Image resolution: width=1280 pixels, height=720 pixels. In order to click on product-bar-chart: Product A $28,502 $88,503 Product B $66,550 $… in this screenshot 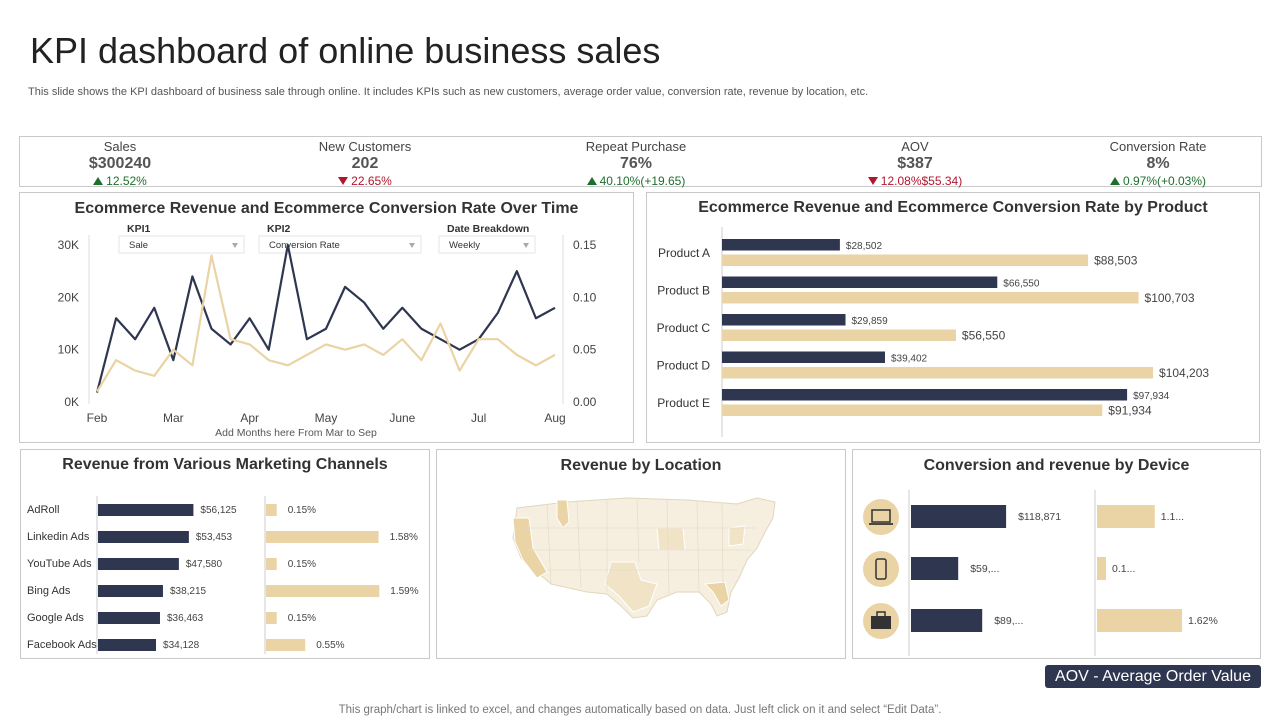, I will do `click(933, 332)`.